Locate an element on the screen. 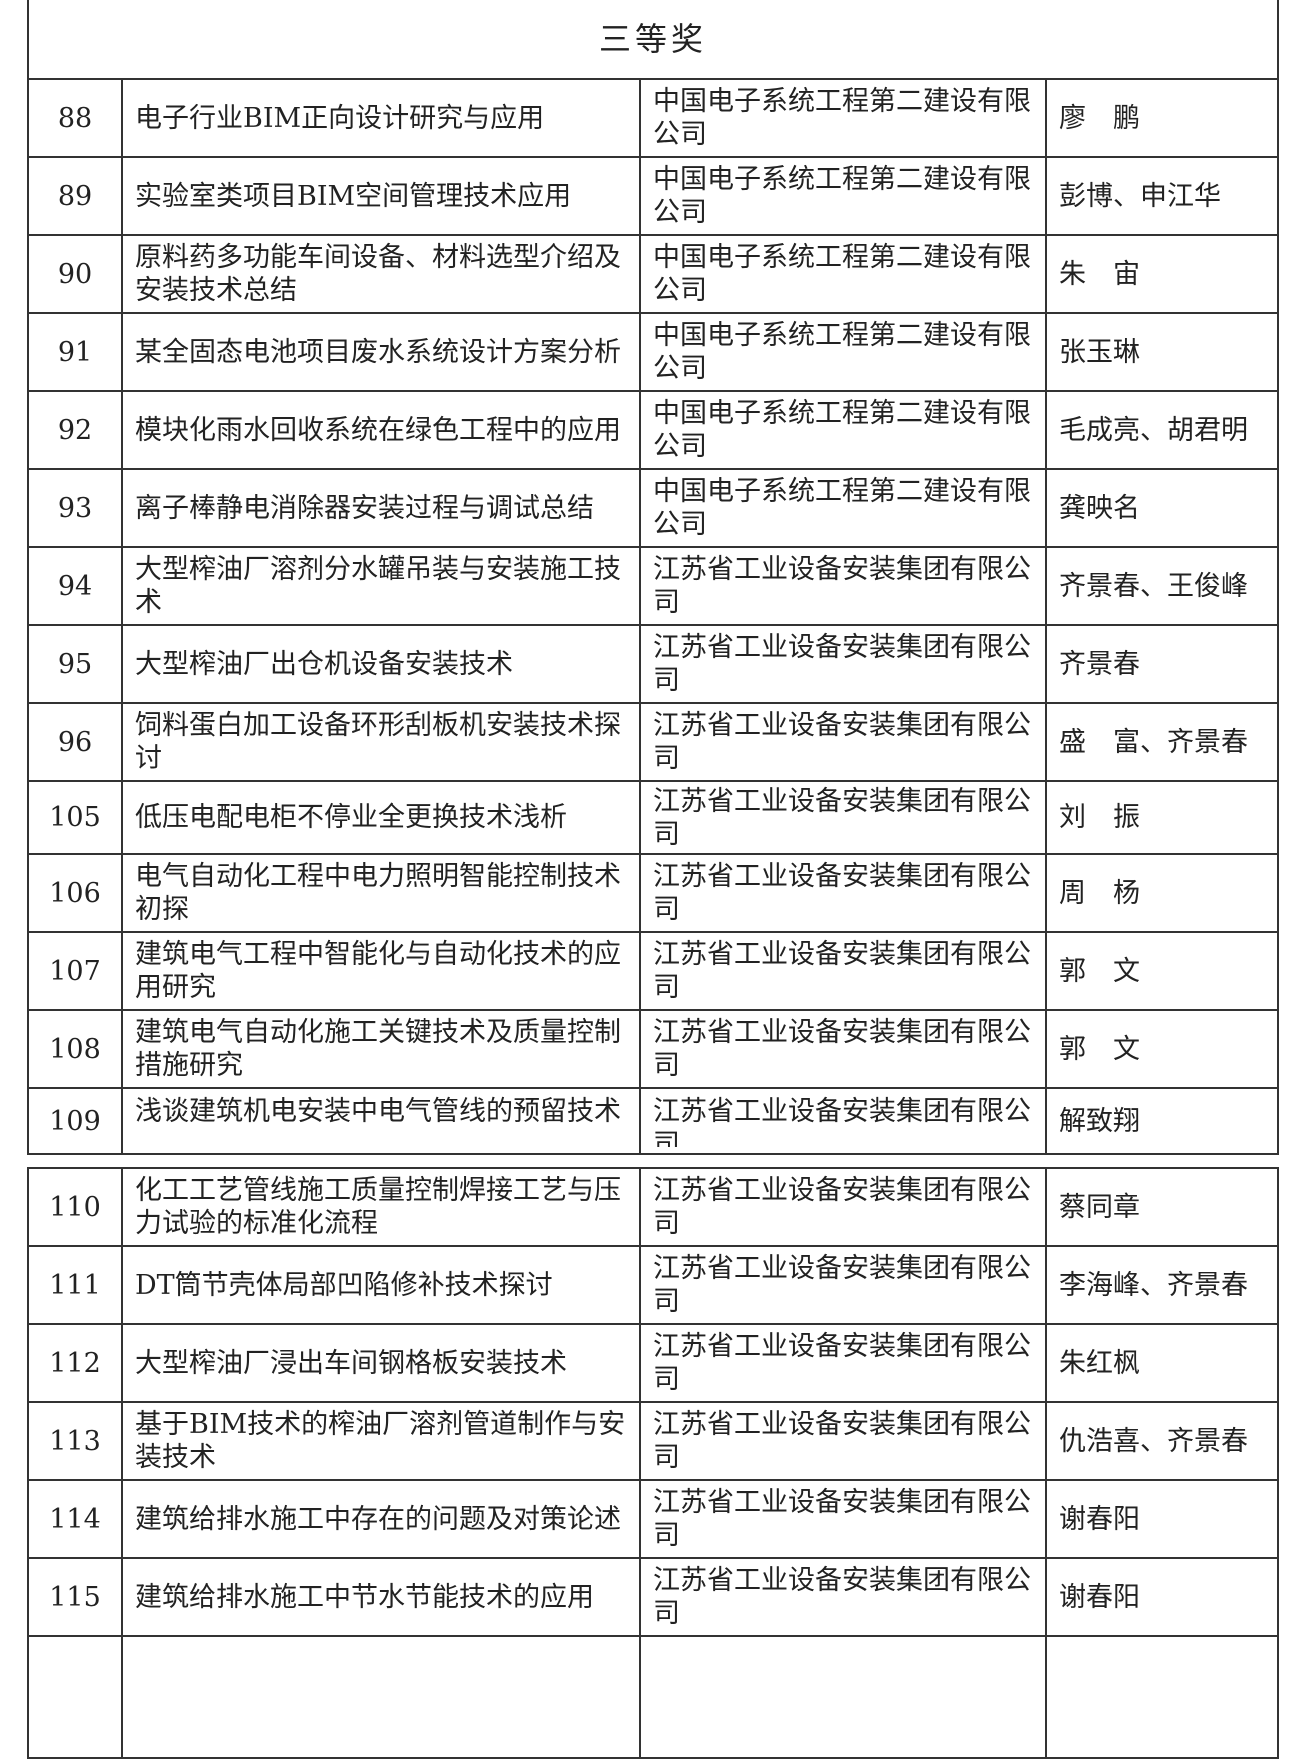 The height and width of the screenshot is (1759, 1303). row-number-text: 95 is located at coordinates (75, 664).